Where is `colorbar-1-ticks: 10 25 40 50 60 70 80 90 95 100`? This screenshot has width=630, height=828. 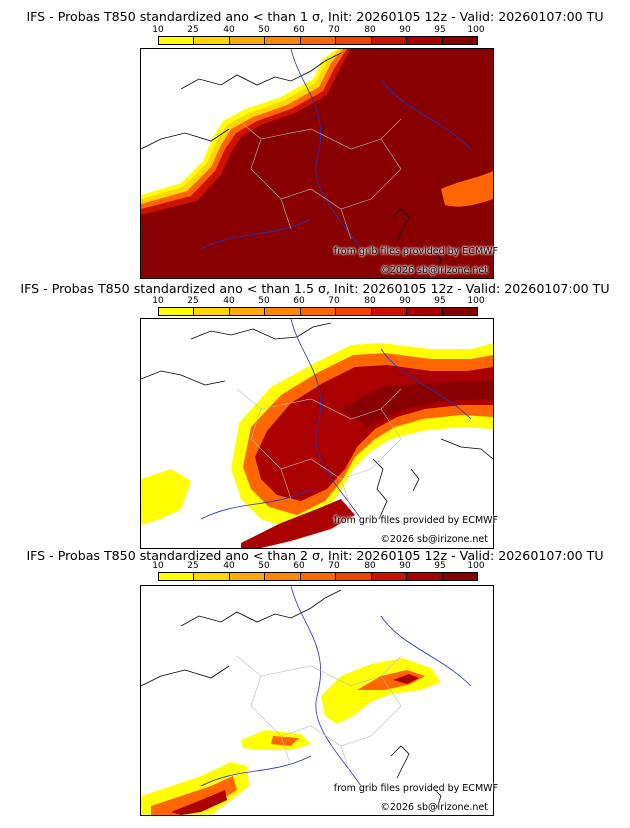 colorbar-1-ticks: 10 25 40 50 60 70 80 90 95 100 is located at coordinates (318, 30).